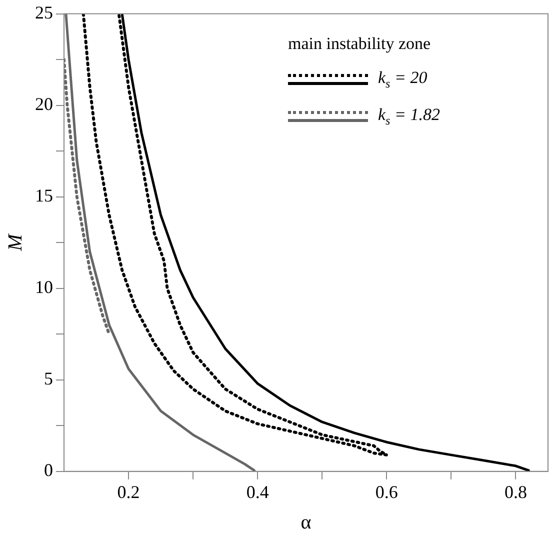 This screenshot has height=539, width=551. What do you see at coordinates (360, 44) in the screenshot?
I see `legend-title: main instability zone` at bounding box center [360, 44].